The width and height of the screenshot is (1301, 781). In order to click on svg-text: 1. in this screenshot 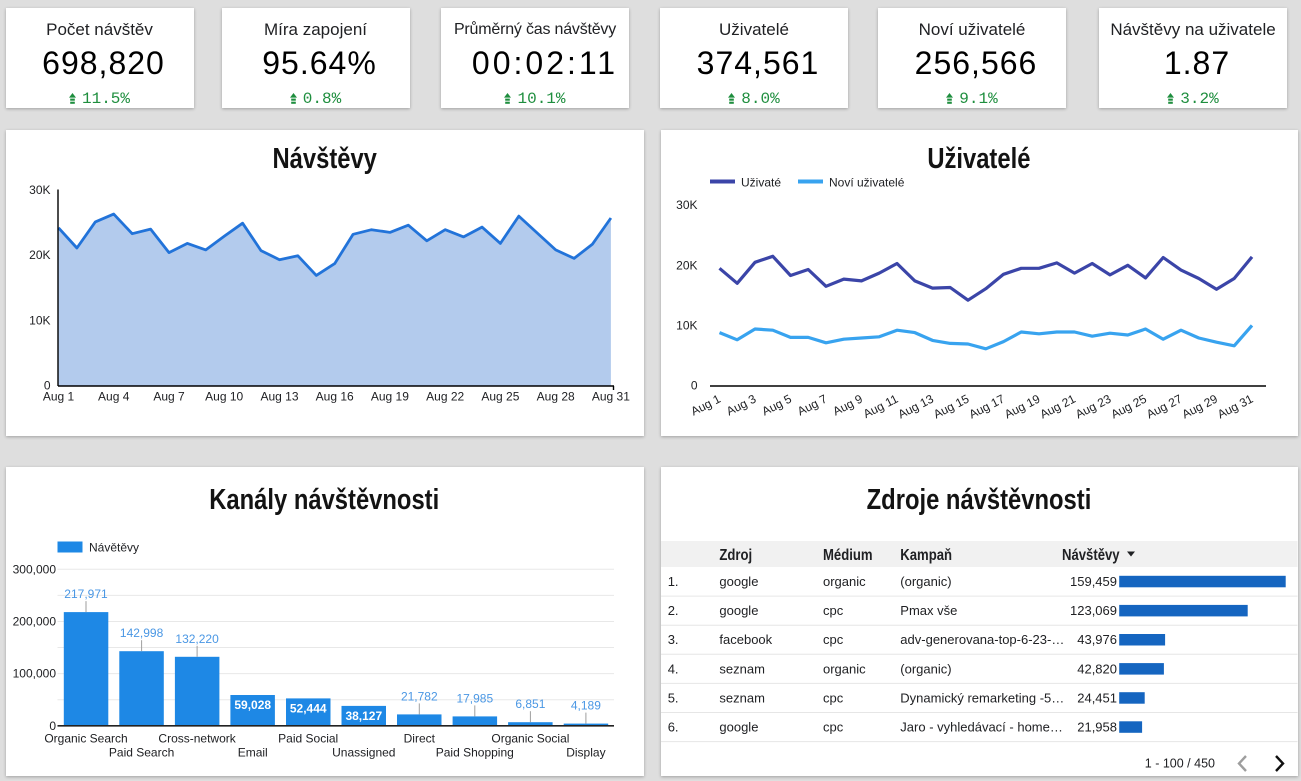, I will do `click(673, 581)`.